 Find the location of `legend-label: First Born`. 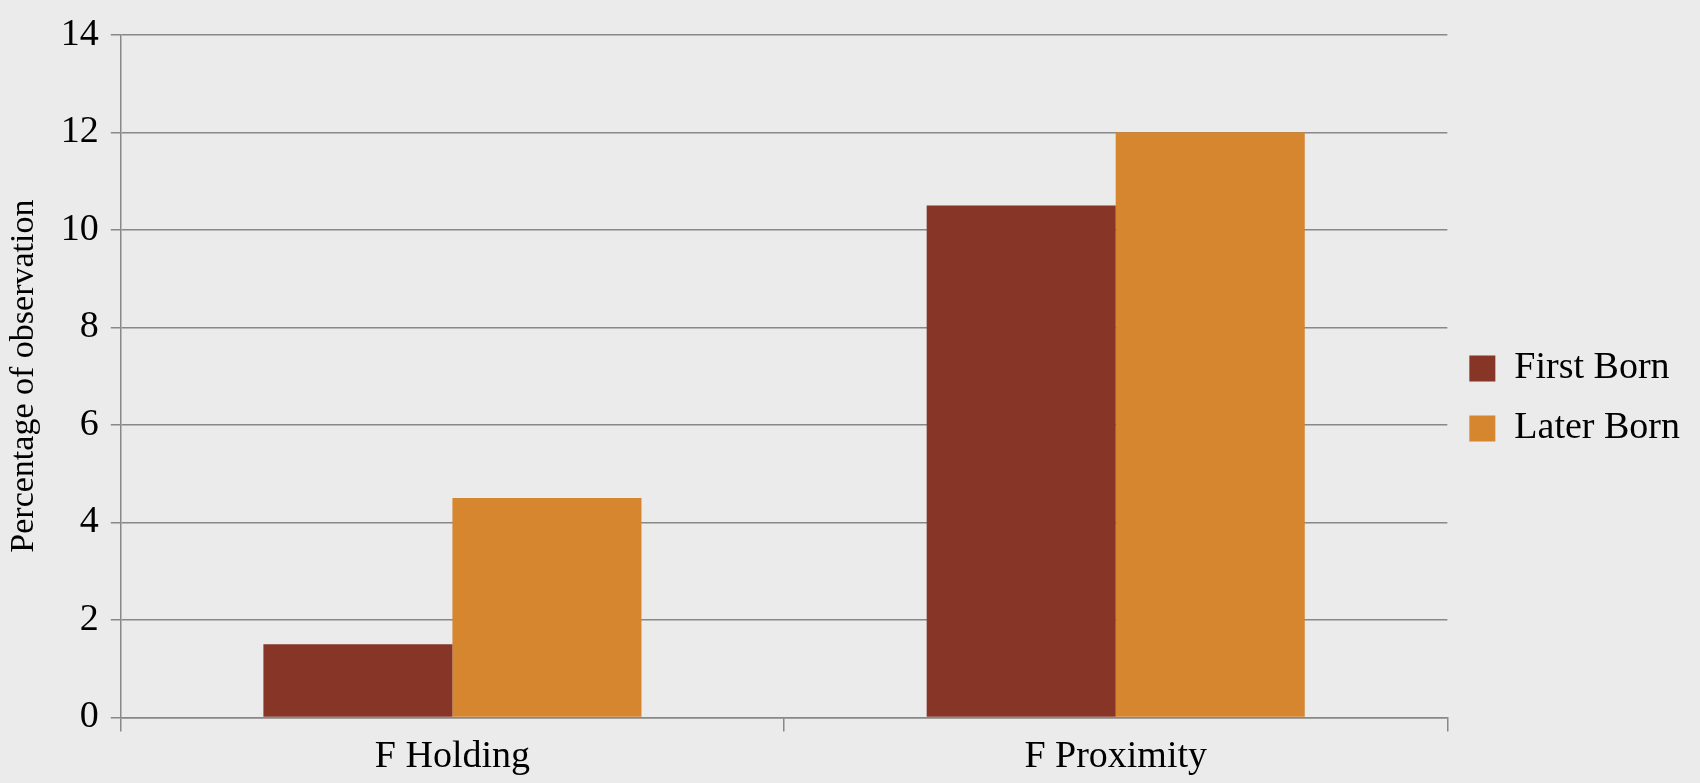

legend-label: First Born is located at coordinates (1592, 365).